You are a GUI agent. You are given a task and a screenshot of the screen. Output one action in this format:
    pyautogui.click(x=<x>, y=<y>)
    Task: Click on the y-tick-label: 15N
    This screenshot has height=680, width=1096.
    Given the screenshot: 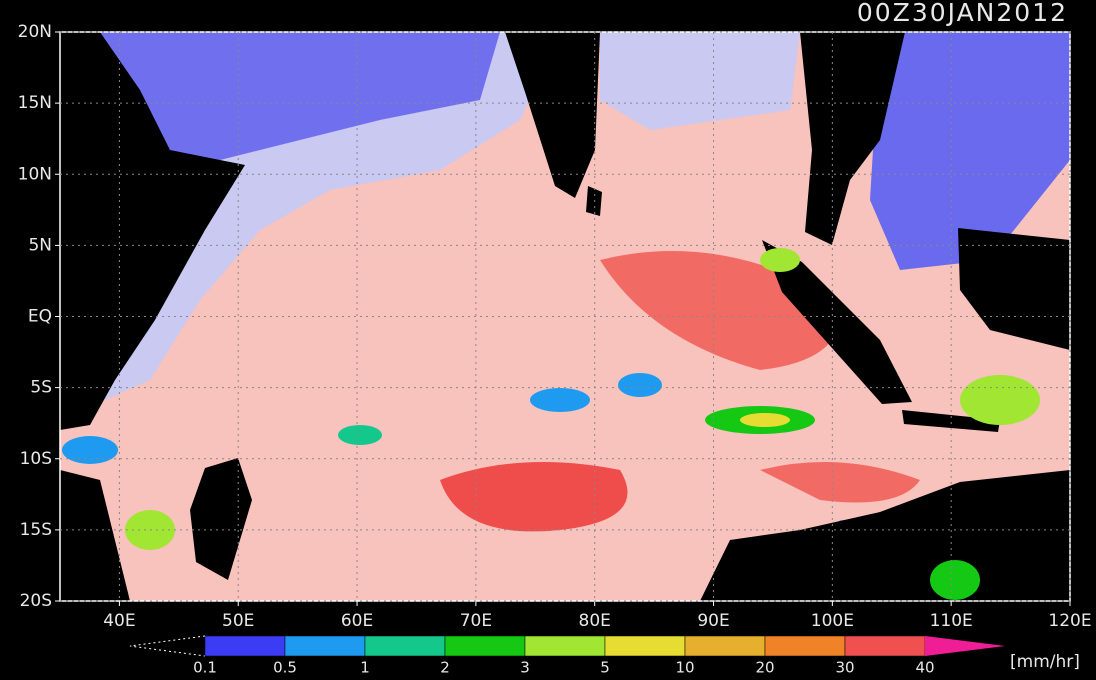 What is the action you would take?
    pyautogui.click(x=35, y=103)
    